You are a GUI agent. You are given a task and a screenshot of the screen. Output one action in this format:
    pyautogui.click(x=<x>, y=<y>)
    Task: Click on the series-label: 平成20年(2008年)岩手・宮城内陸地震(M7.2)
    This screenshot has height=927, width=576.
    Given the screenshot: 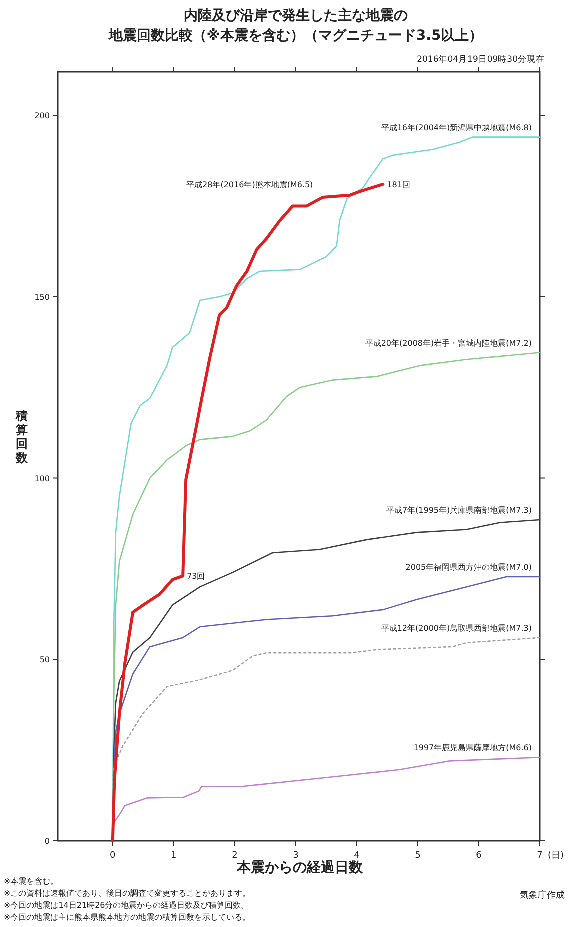 What is the action you would take?
    pyautogui.click(x=448, y=343)
    